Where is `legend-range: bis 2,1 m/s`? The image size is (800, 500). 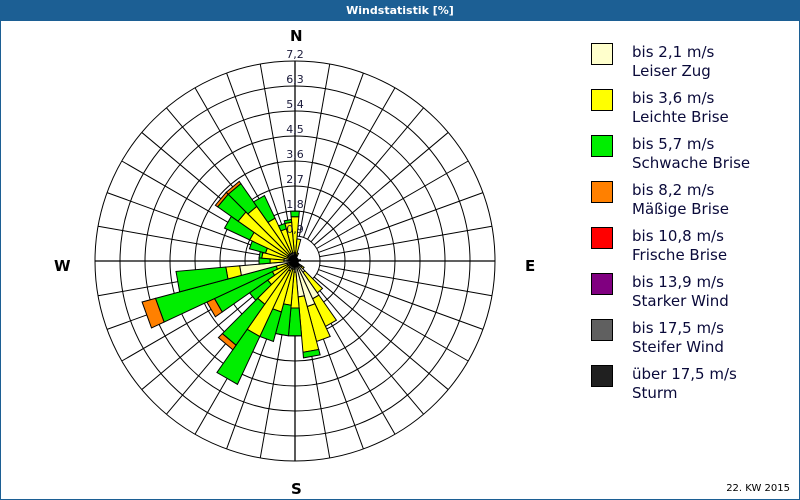
legend-range: bis 2,1 m/s is located at coordinates (673, 52).